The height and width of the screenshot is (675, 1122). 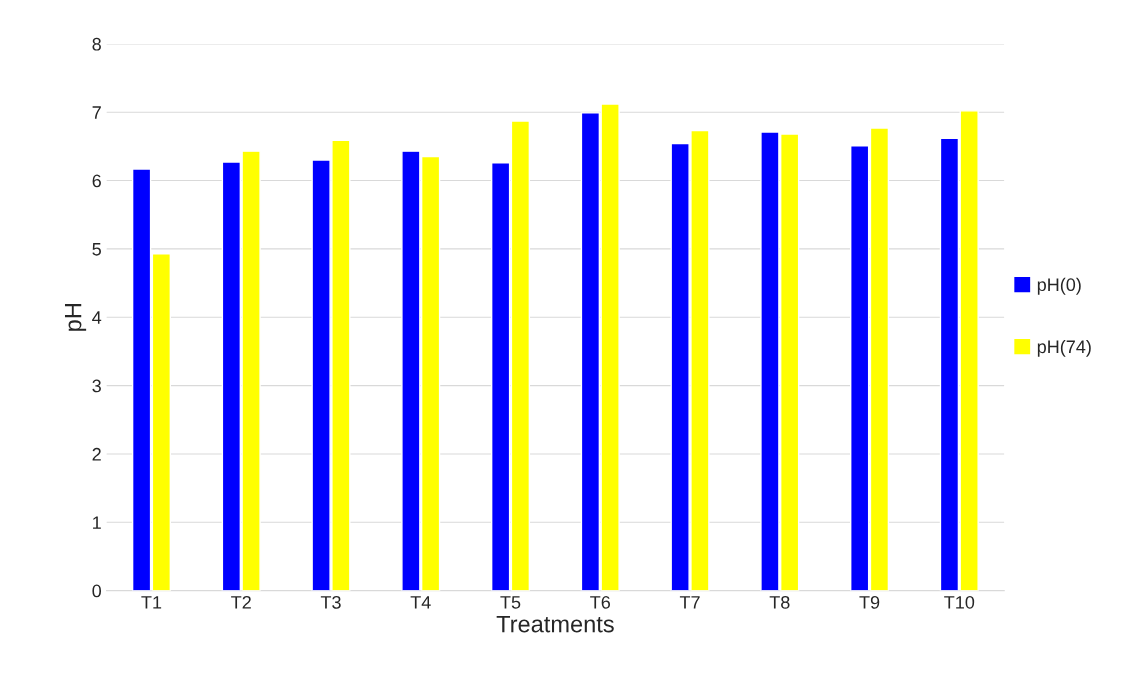 I want to click on legend-label: pH(0), so click(x=1059, y=286).